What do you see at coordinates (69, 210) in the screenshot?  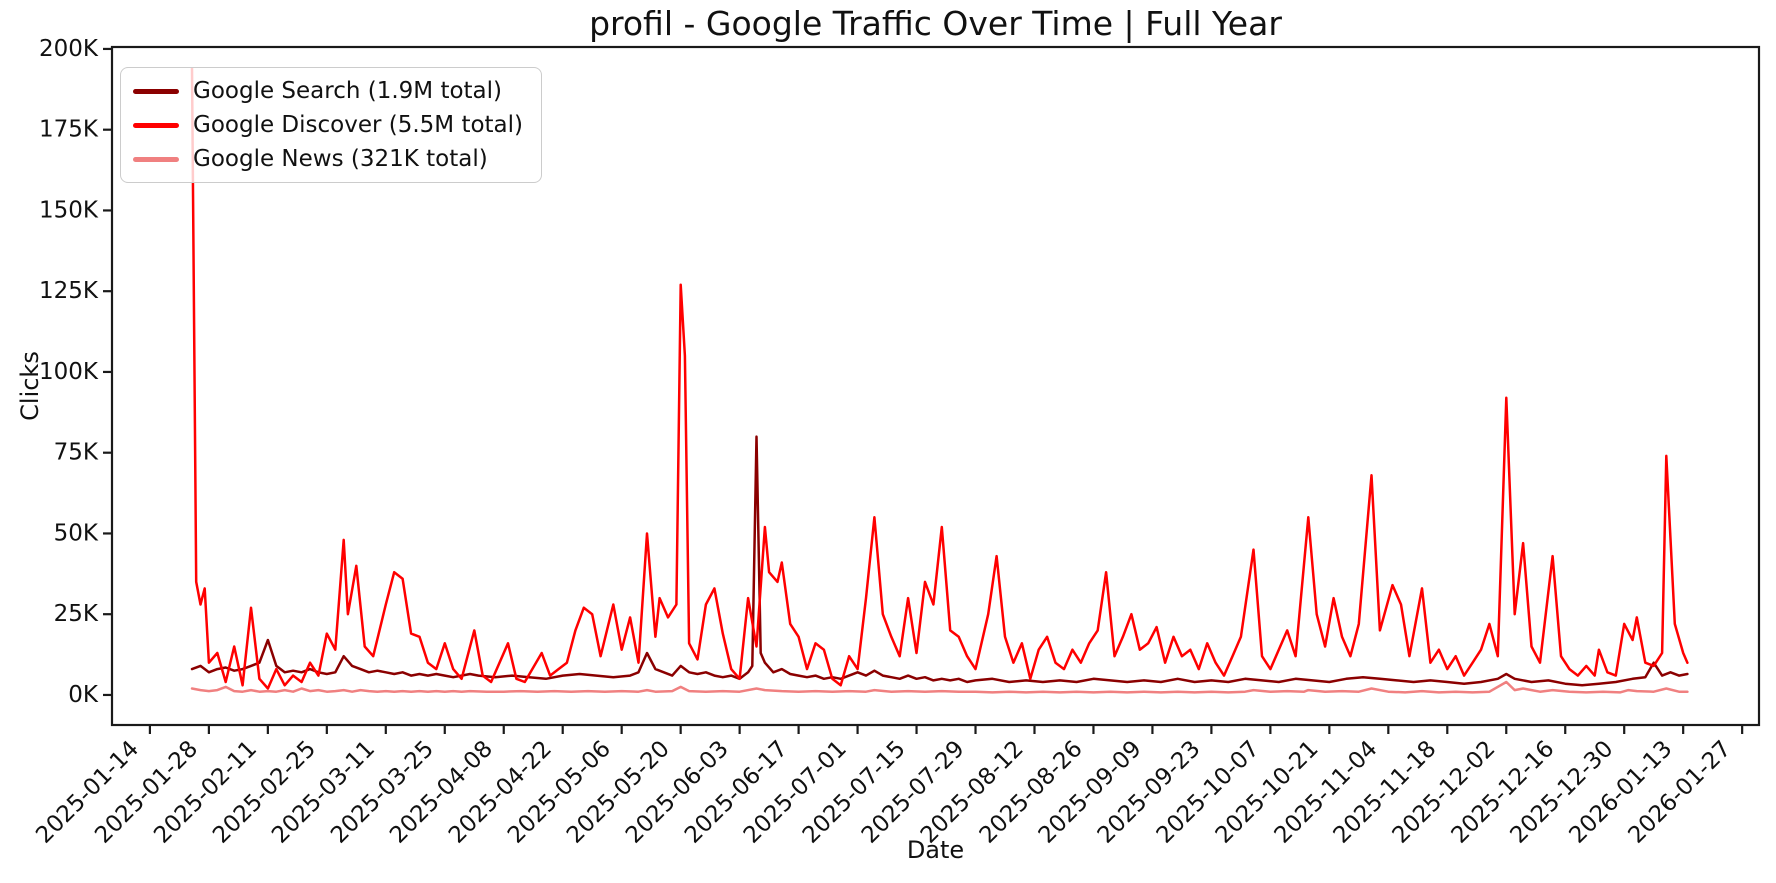 I see `y-tick-label: 150K` at bounding box center [69, 210].